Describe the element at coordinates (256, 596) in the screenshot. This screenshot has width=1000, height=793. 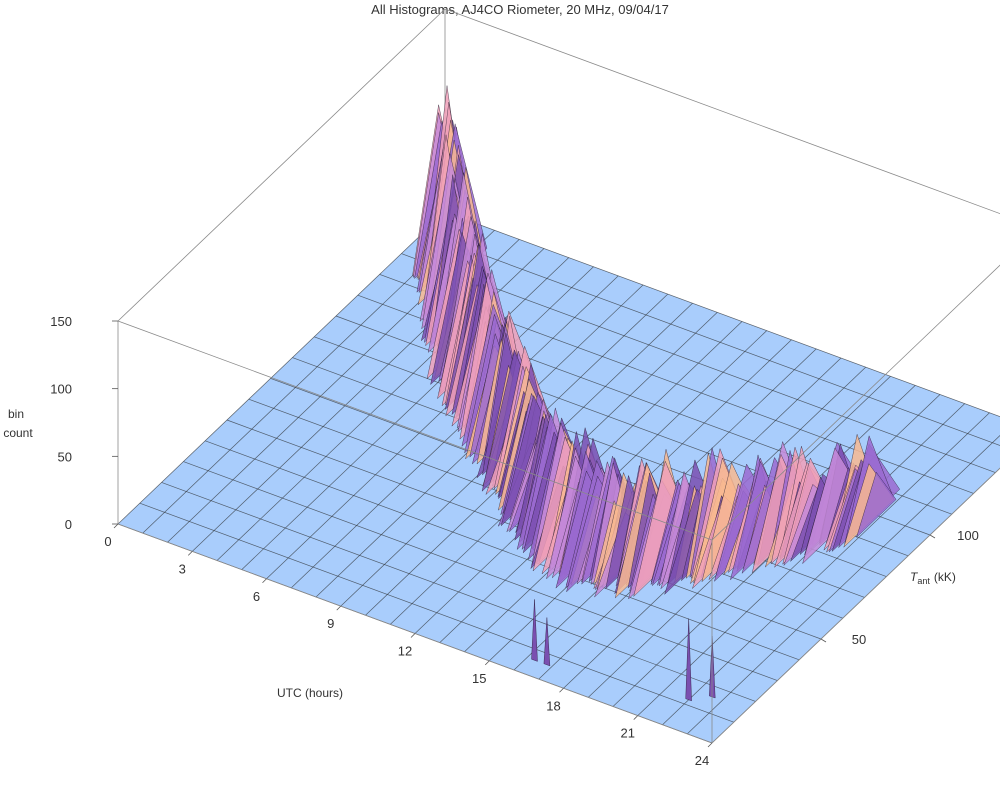
I see `x-tick-label: 6` at that location.